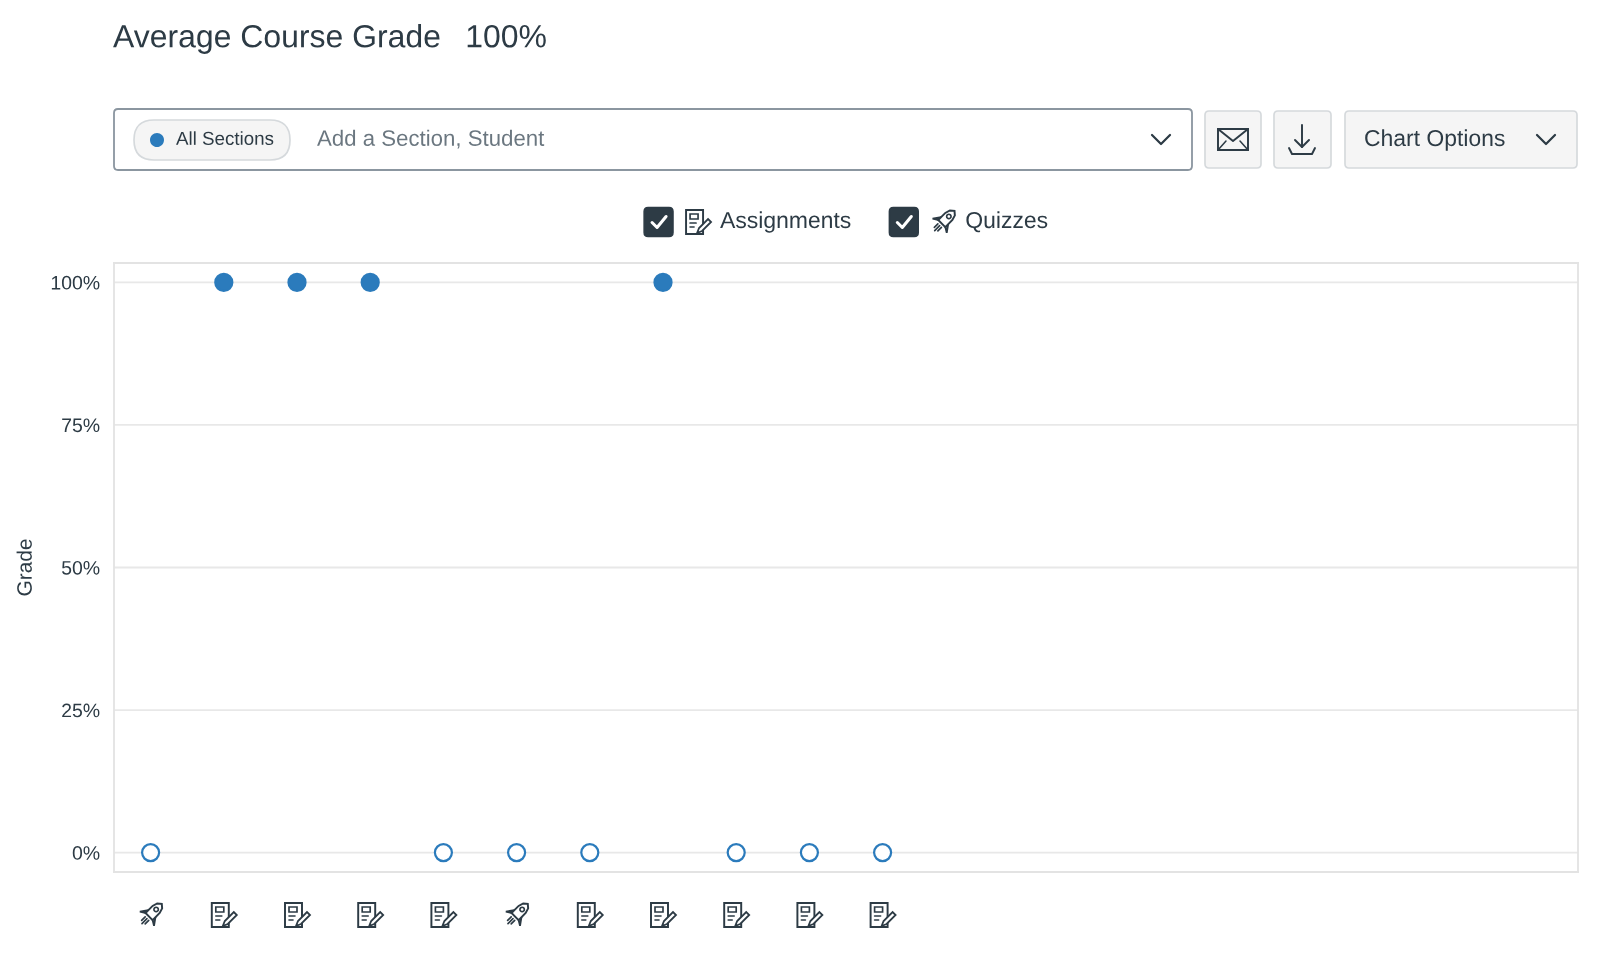  Describe the element at coordinates (276, 39) in the screenshot. I see `chart-title: Average Course Grade` at that location.